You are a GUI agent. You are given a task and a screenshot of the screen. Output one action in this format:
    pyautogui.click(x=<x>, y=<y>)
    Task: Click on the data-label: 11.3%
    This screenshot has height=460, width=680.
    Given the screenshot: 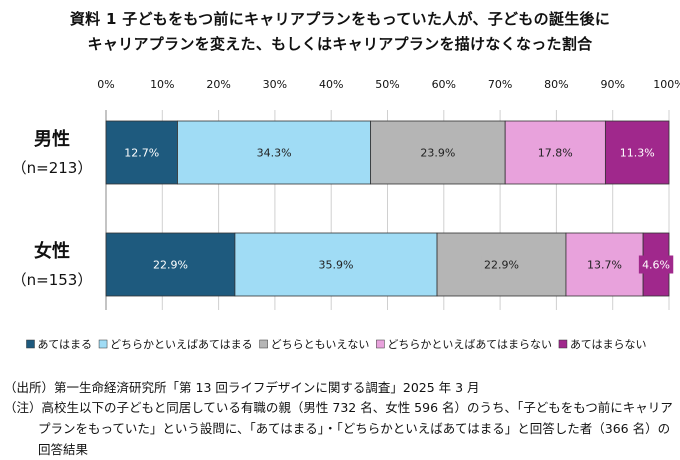 What is the action you would take?
    pyautogui.click(x=637, y=153)
    